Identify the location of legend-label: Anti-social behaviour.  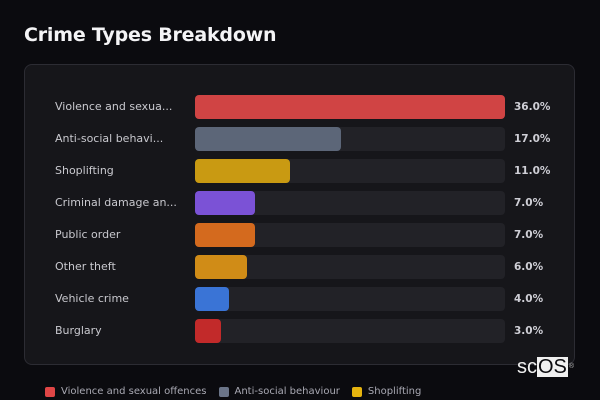
(287, 391).